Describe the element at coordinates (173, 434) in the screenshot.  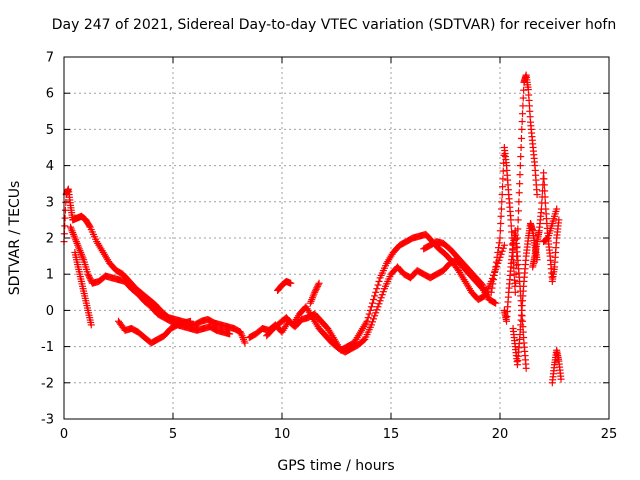
I see `x-tick-label: 5` at that location.